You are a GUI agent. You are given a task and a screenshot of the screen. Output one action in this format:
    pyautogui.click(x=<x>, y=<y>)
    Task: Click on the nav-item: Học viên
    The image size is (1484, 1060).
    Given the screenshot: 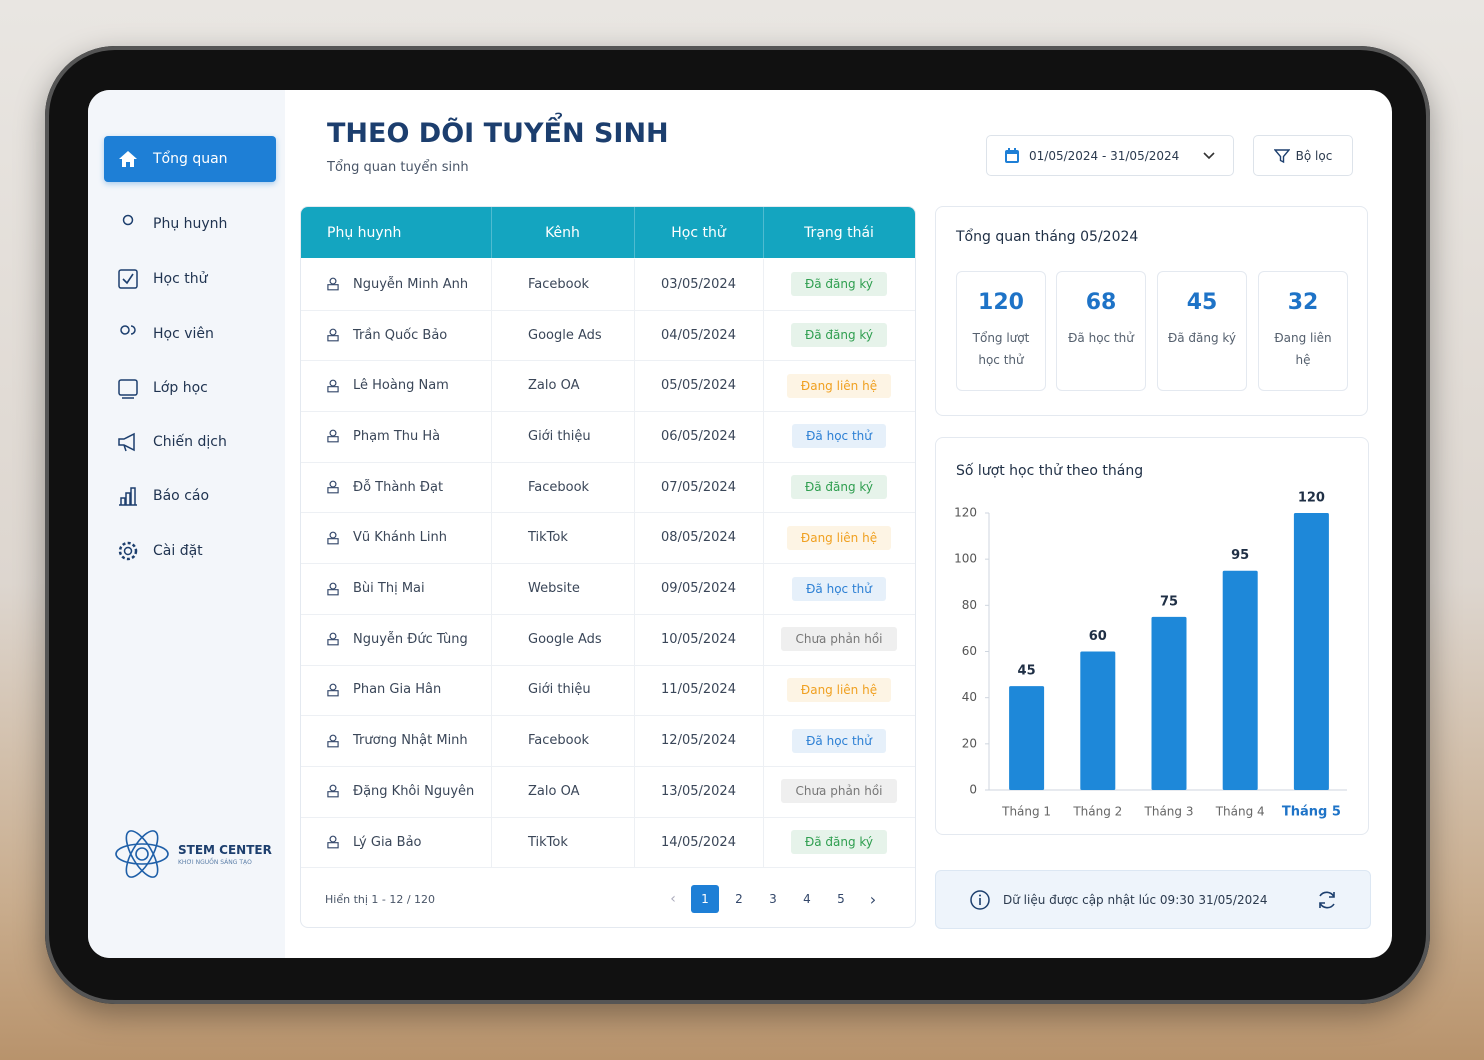 What is the action you would take?
    pyautogui.click(x=190, y=334)
    